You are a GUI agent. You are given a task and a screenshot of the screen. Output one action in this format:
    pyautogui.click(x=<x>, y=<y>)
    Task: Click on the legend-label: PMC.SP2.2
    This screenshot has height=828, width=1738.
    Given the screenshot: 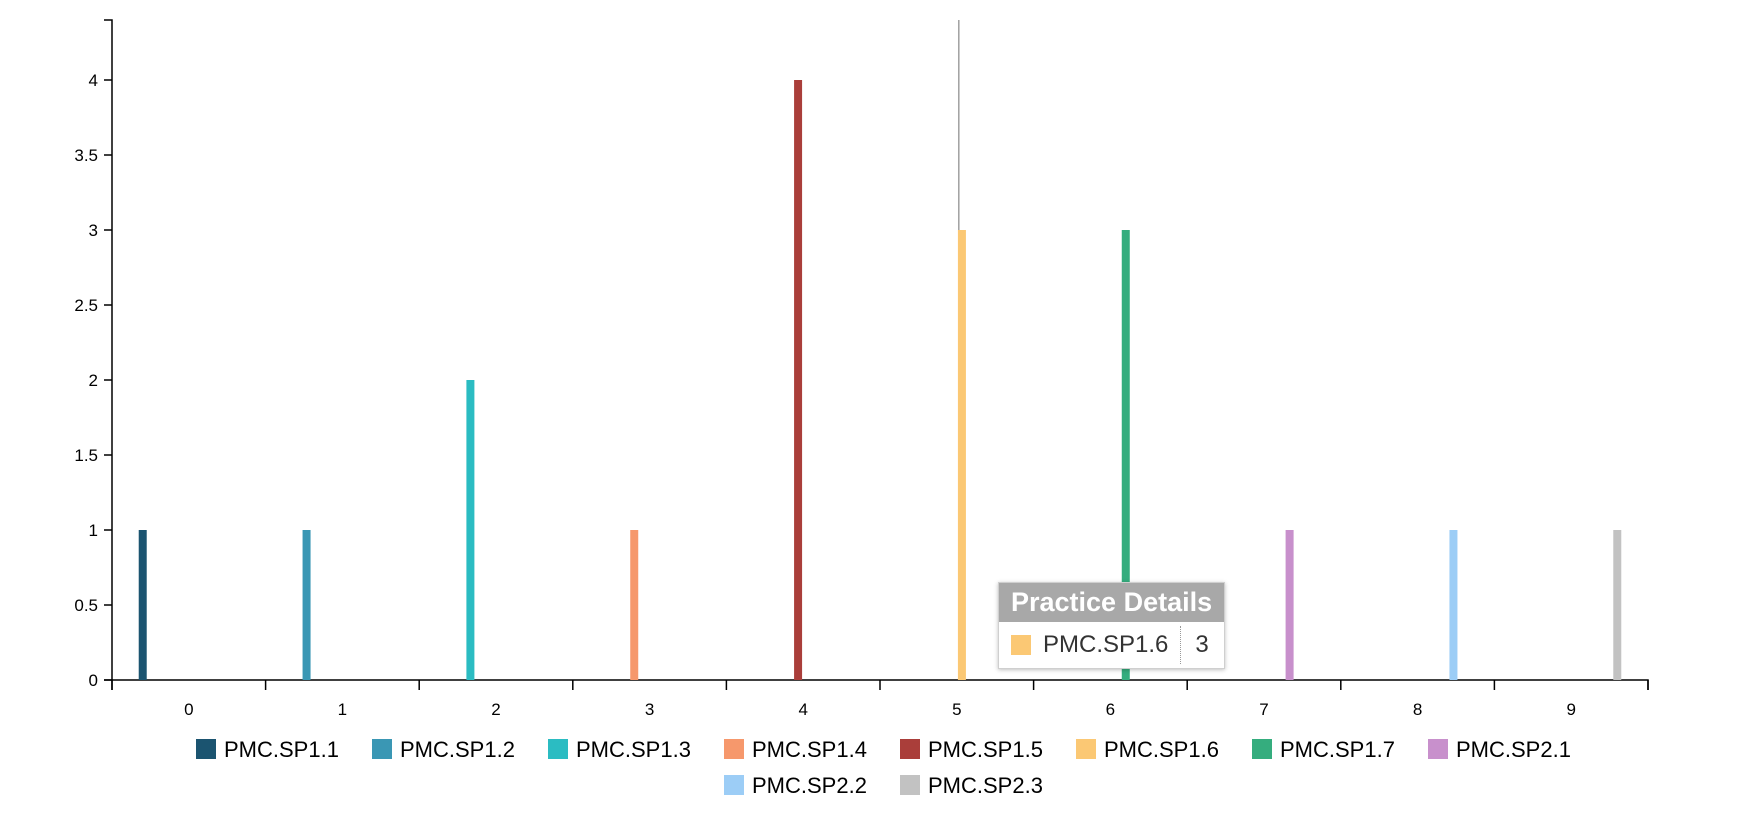 What is the action you would take?
    pyautogui.click(x=809, y=785)
    